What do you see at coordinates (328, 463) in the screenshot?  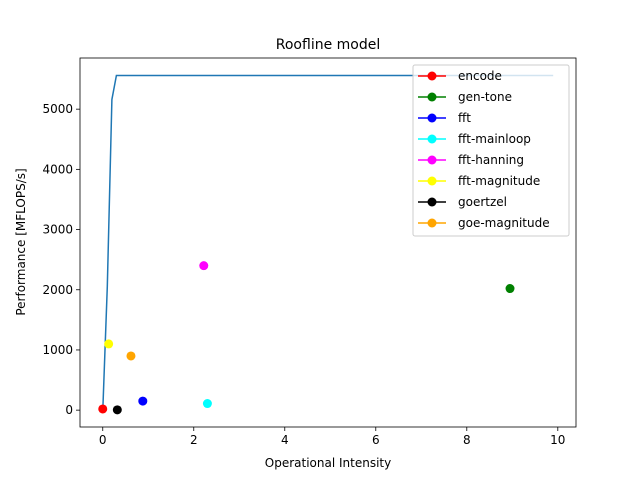 I see `x-axis-label: Operational Intensity` at bounding box center [328, 463].